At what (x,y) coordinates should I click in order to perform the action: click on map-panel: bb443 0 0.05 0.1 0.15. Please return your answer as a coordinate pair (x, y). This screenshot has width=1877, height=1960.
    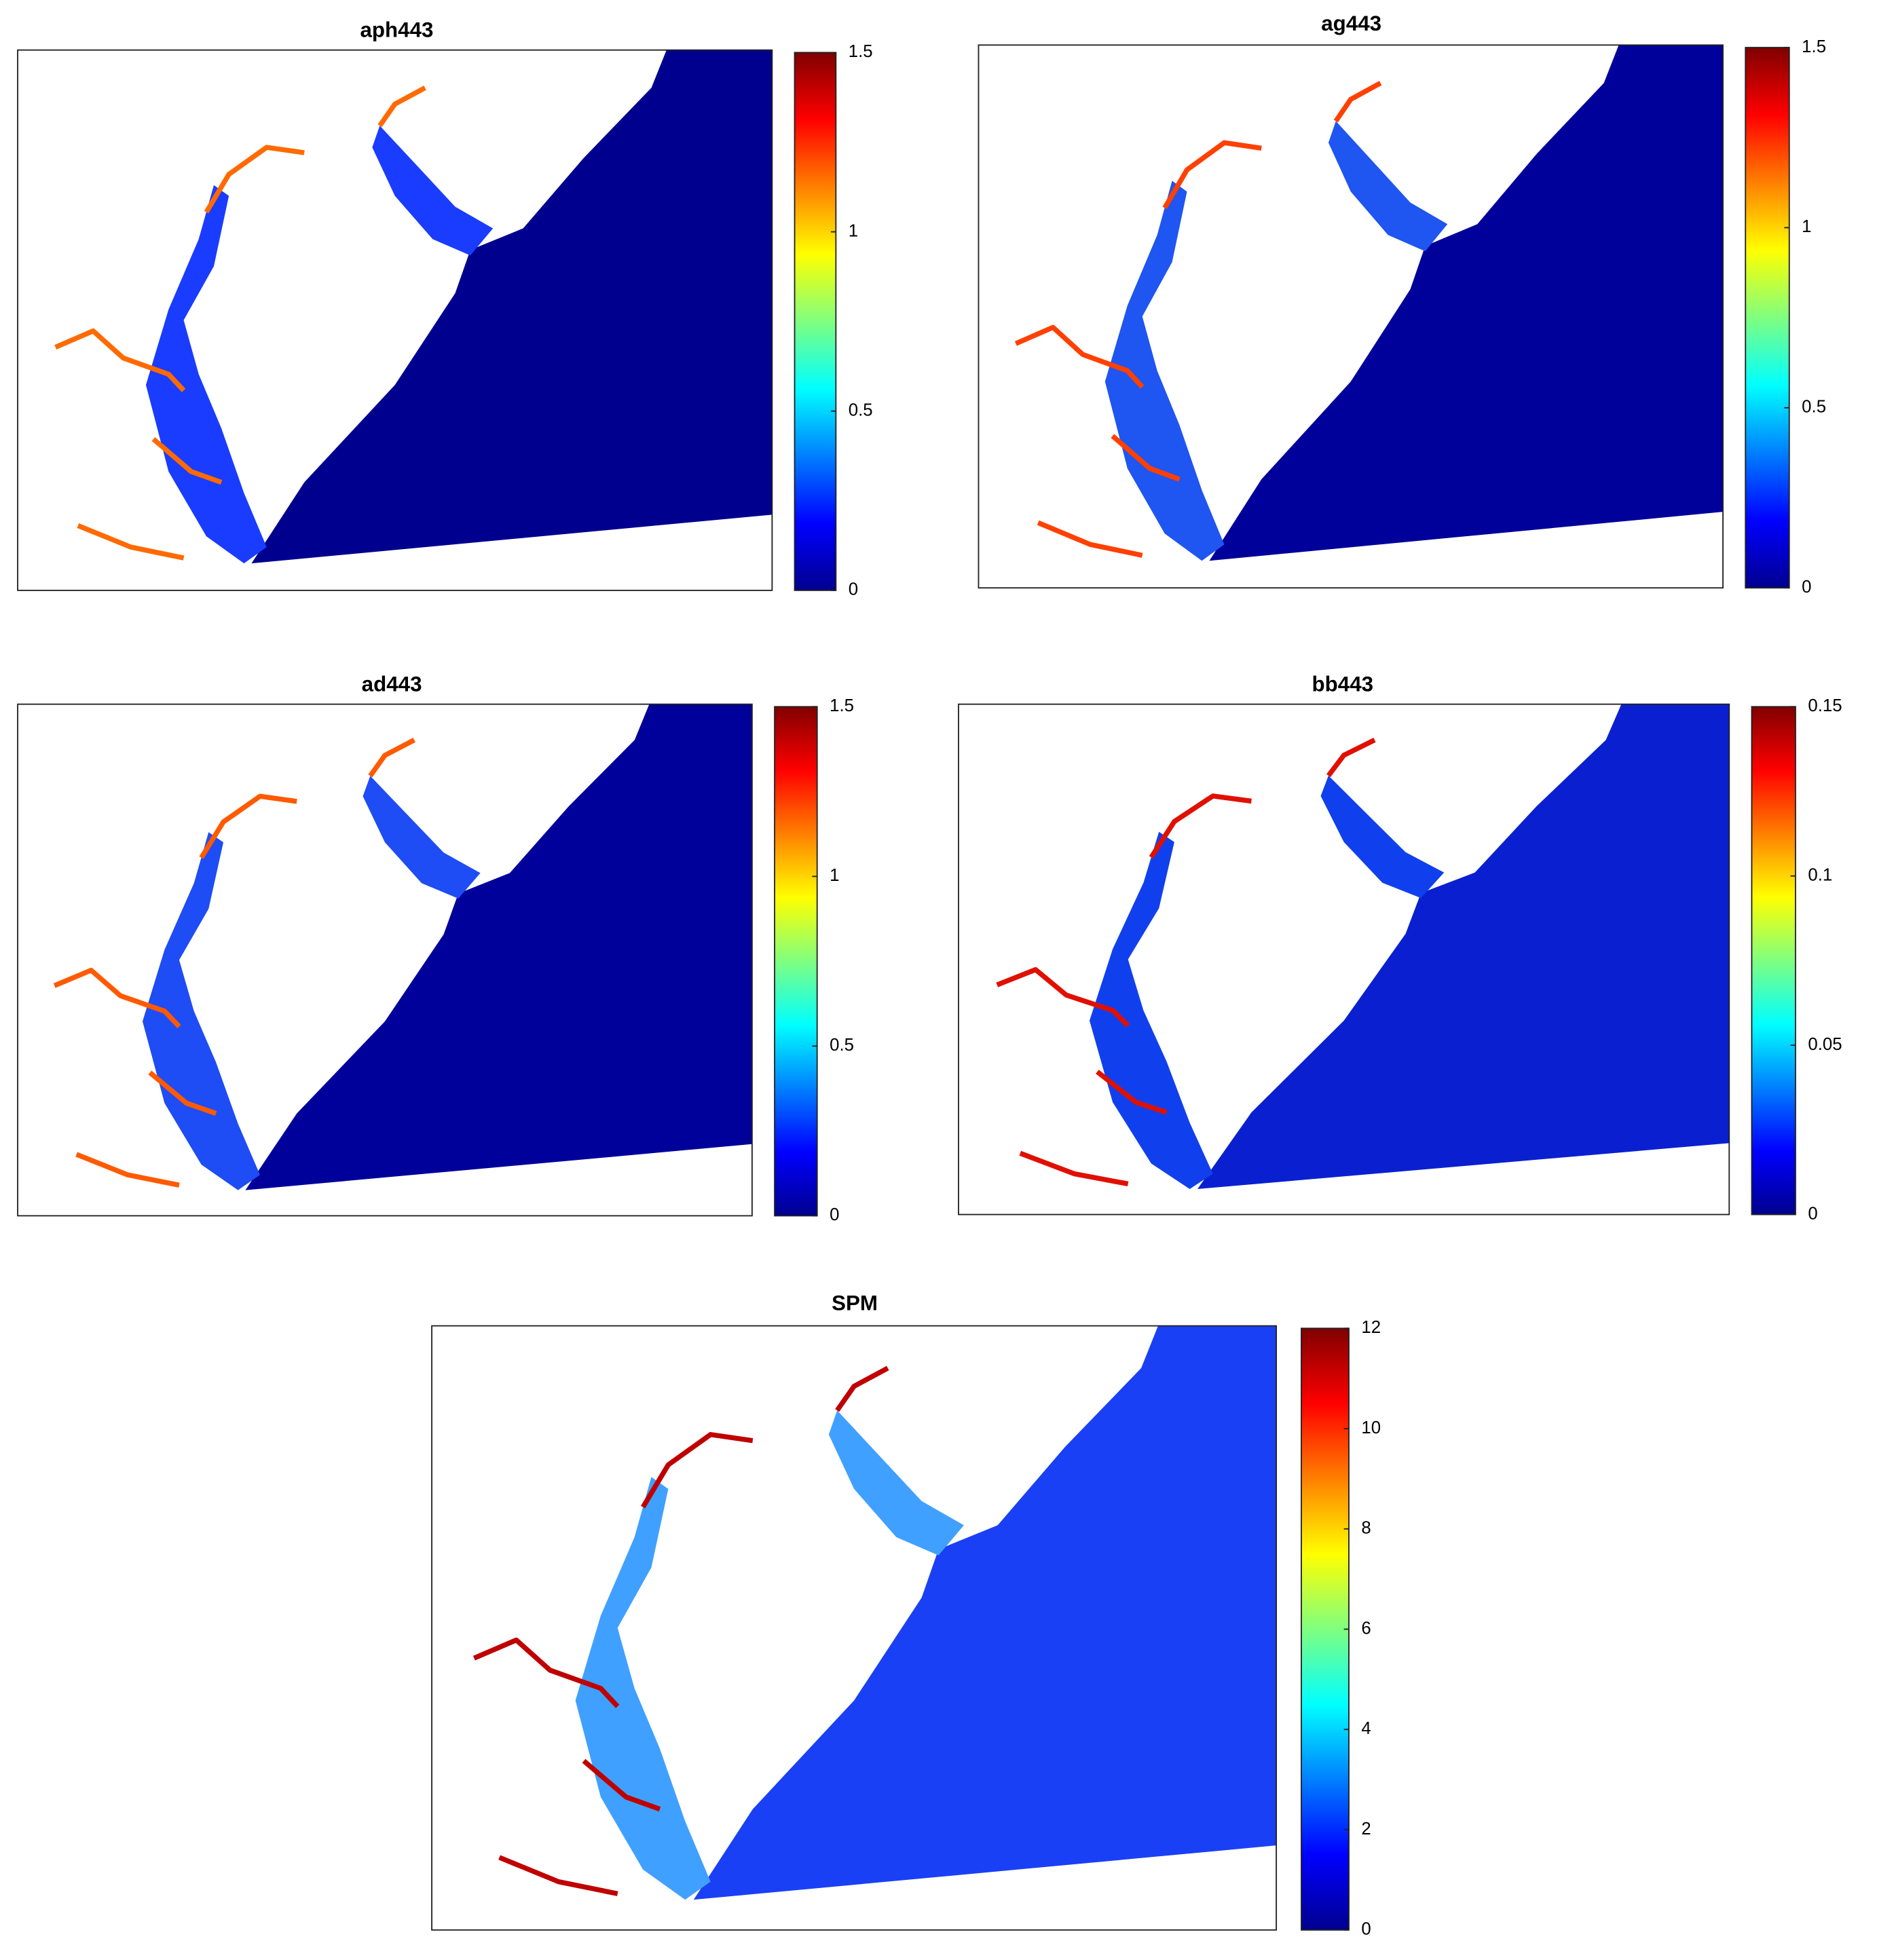
    Looking at the image, I should click on (1400, 947).